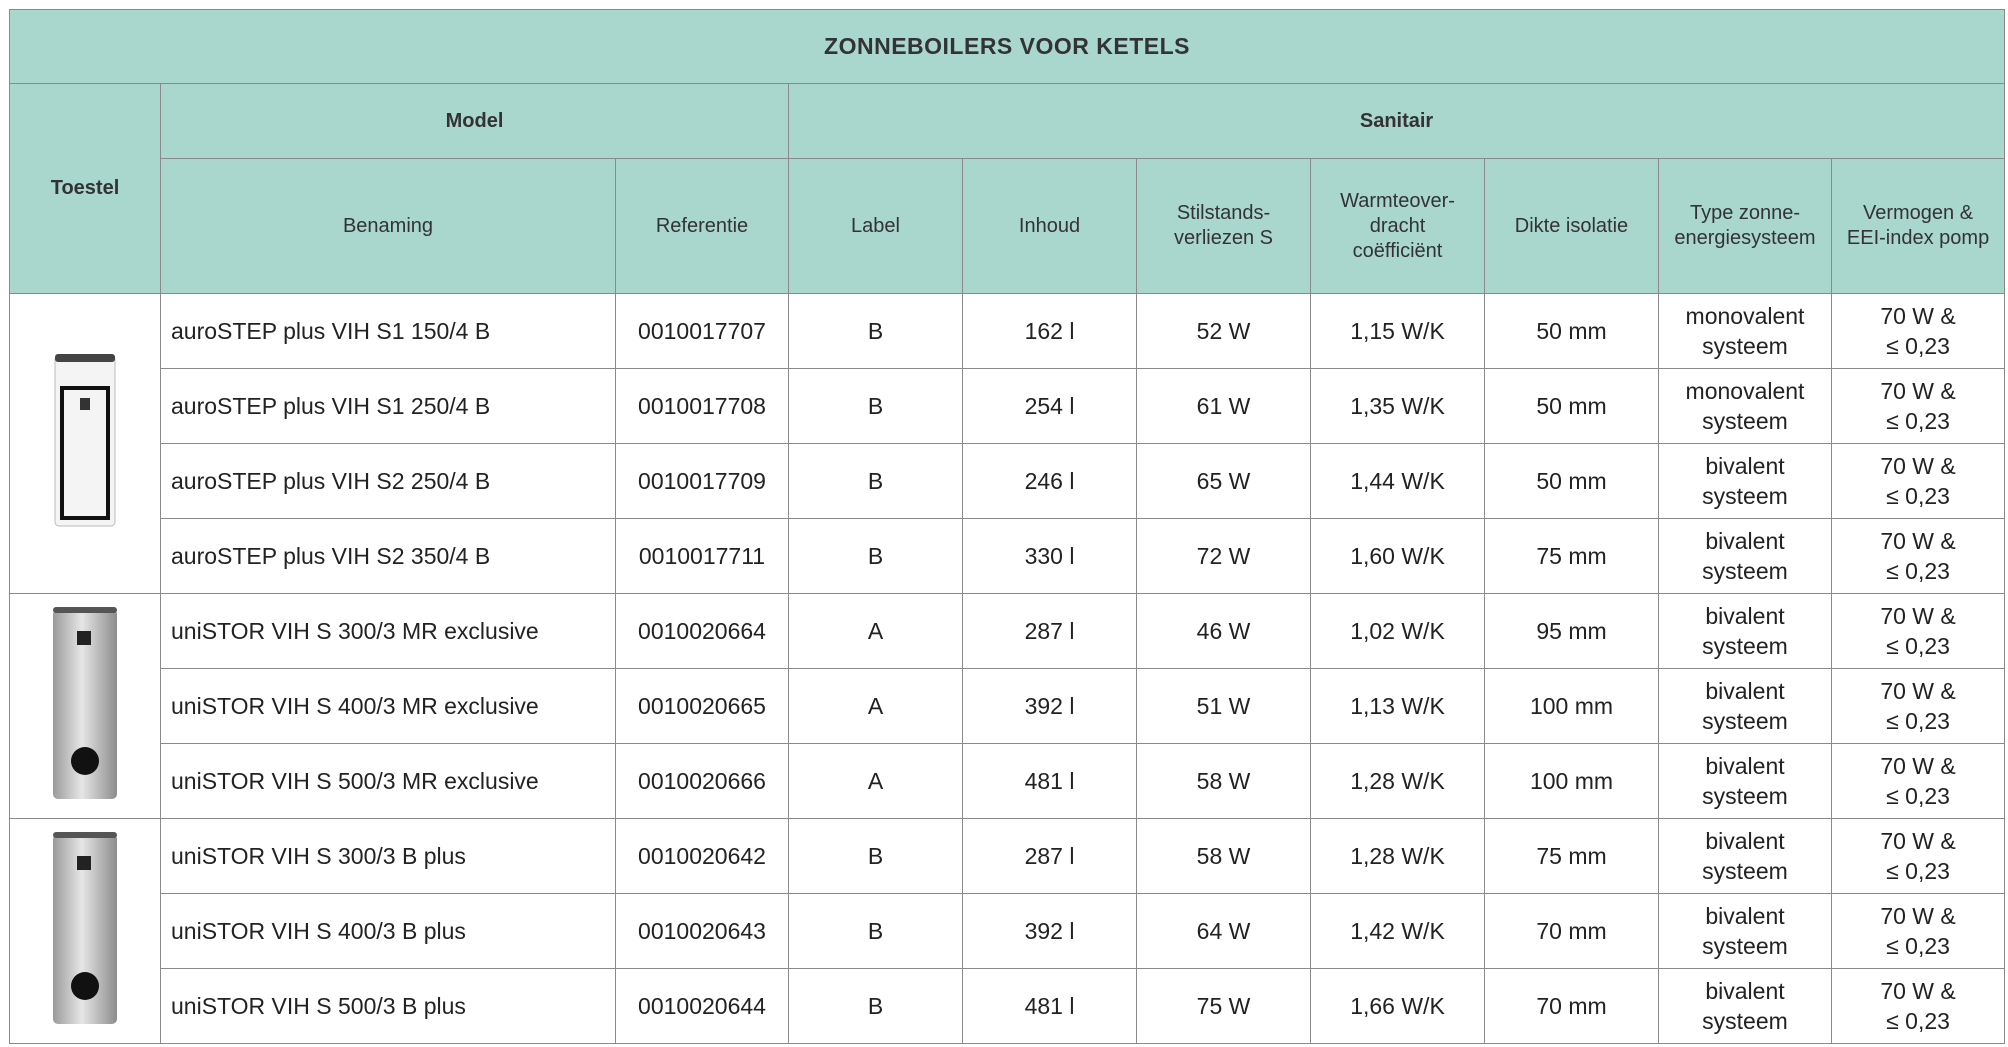 This screenshot has width=2008, height=1047. What do you see at coordinates (1571, 631) in the screenshot?
I see `cell: 95 mm` at bounding box center [1571, 631].